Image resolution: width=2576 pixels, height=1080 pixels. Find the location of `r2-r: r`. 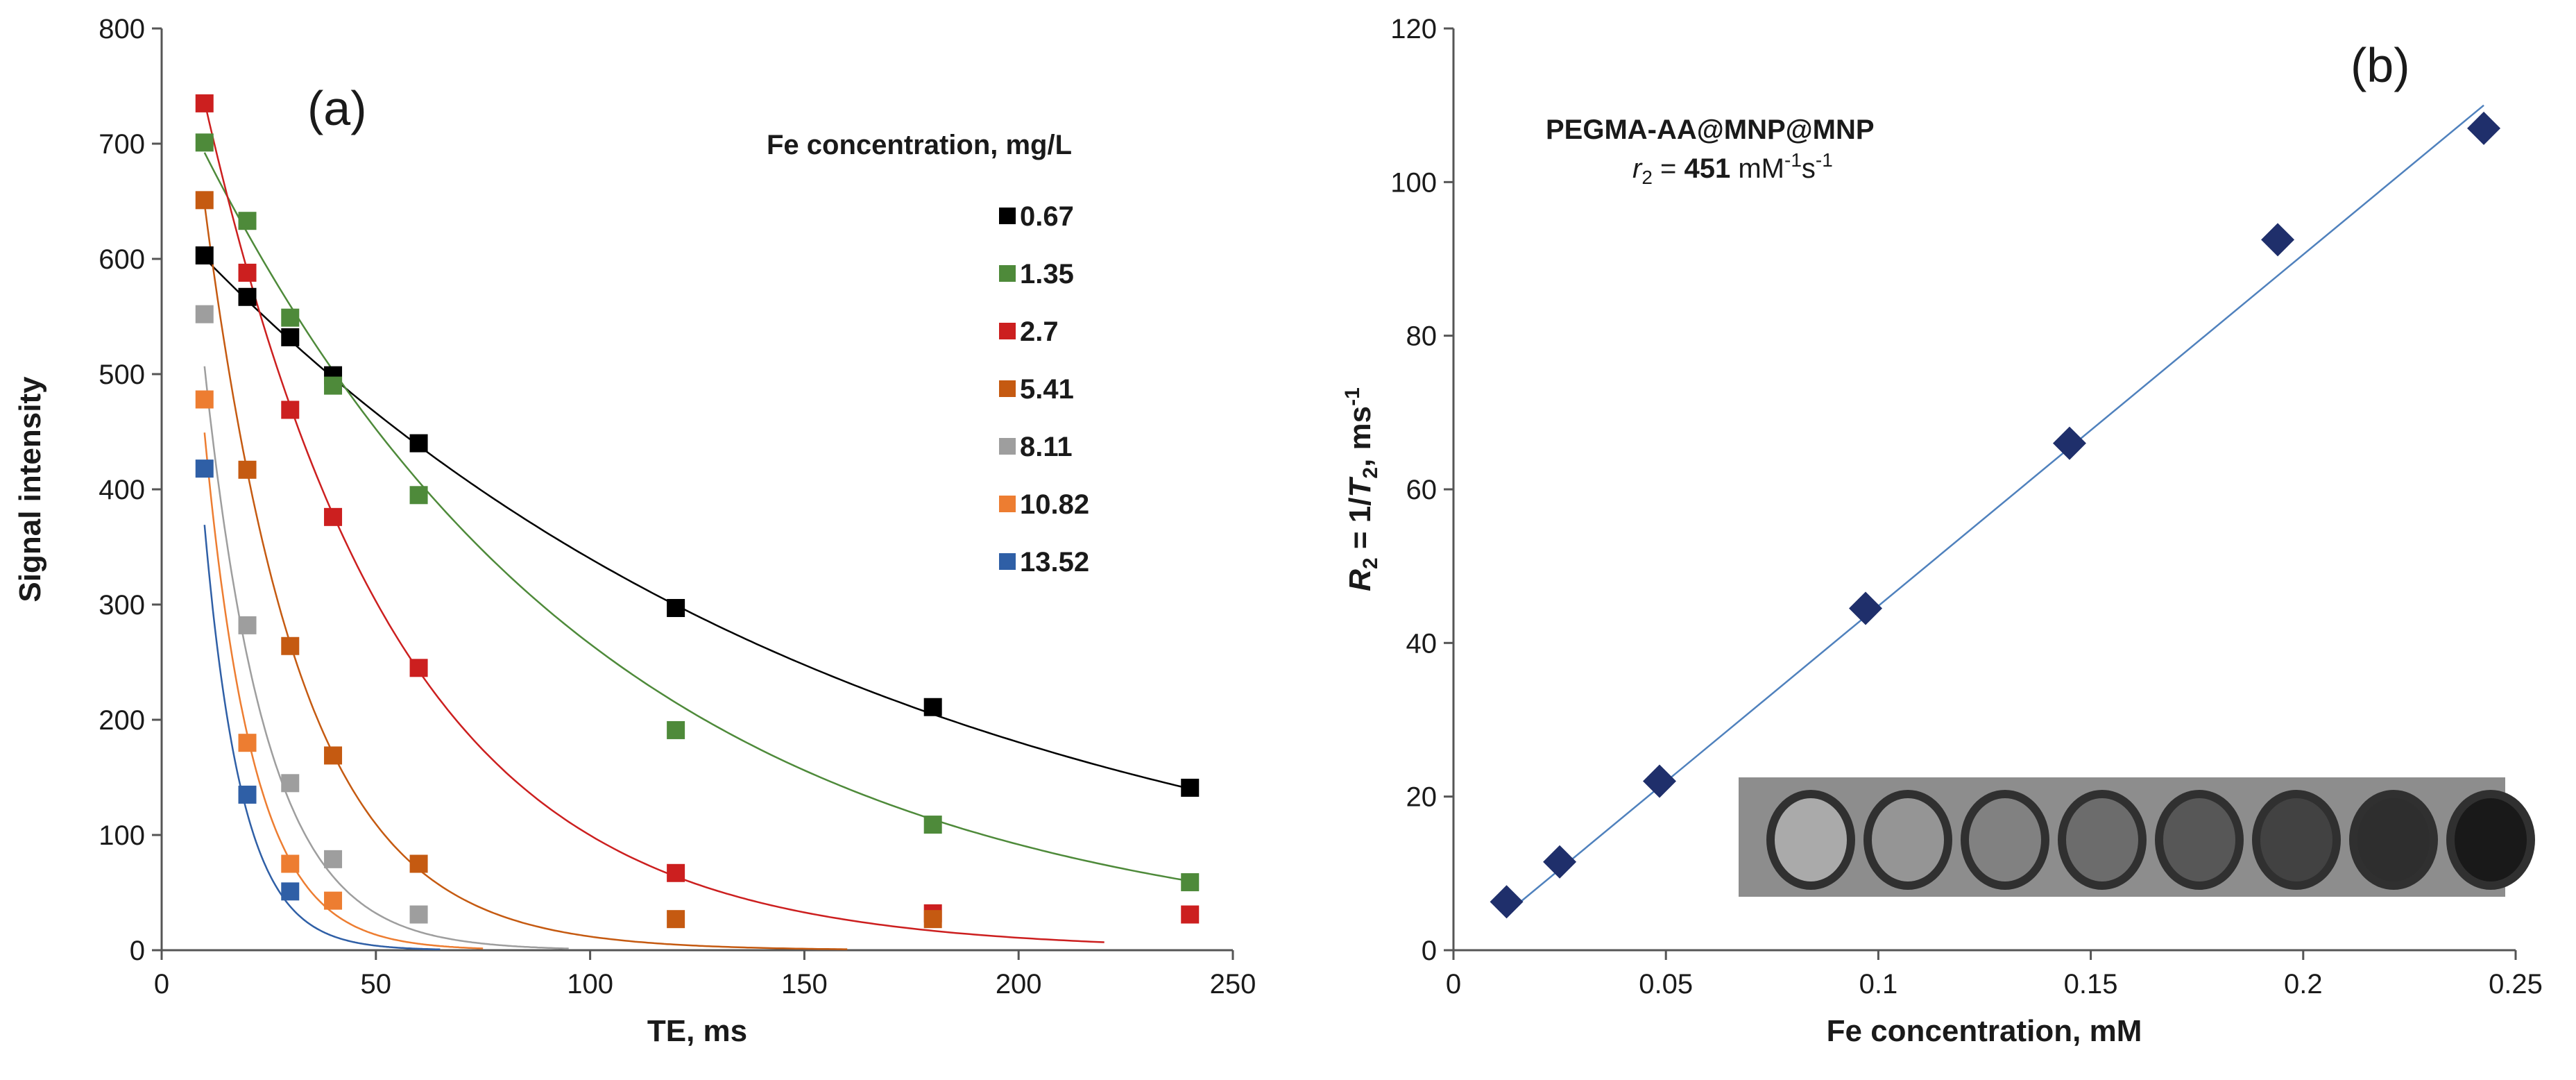

r2-r: r is located at coordinates (1637, 168).